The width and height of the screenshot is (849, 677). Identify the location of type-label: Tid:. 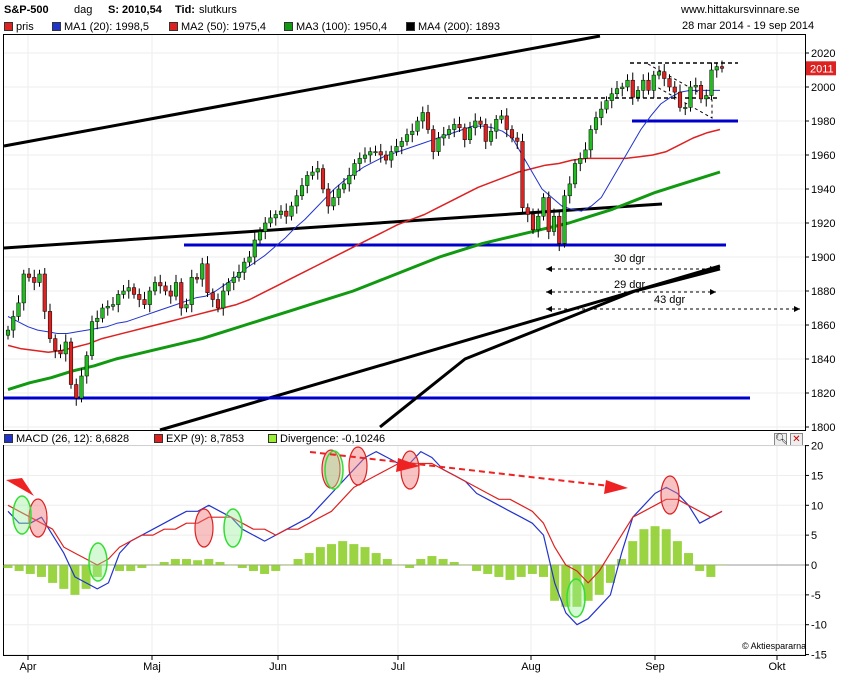
(185, 10).